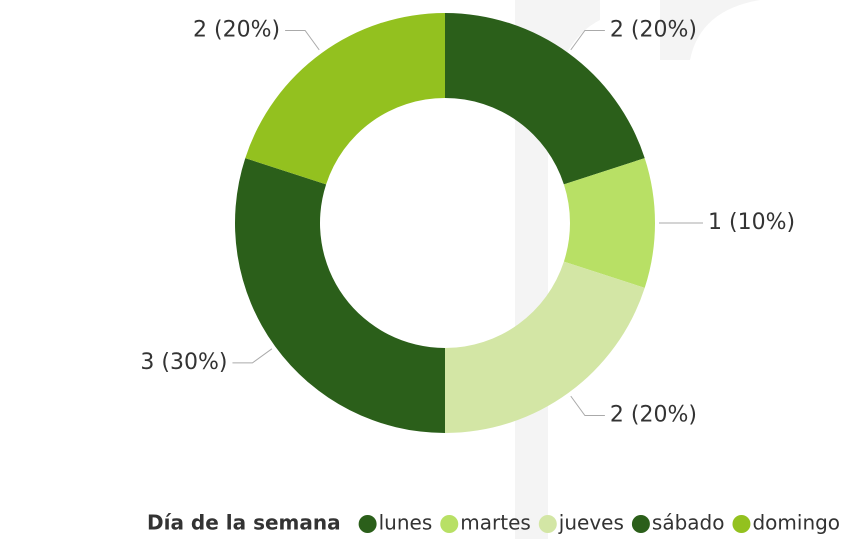  I want to click on legend-label: domingo, so click(796, 523).